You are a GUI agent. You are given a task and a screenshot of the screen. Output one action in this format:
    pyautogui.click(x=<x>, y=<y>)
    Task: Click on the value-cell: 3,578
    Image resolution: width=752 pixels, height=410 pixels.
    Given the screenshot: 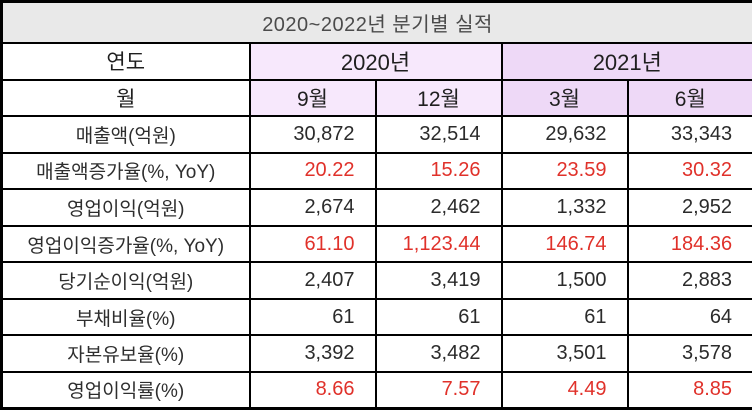 What is the action you would take?
    pyautogui.click(x=689, y=353)
    